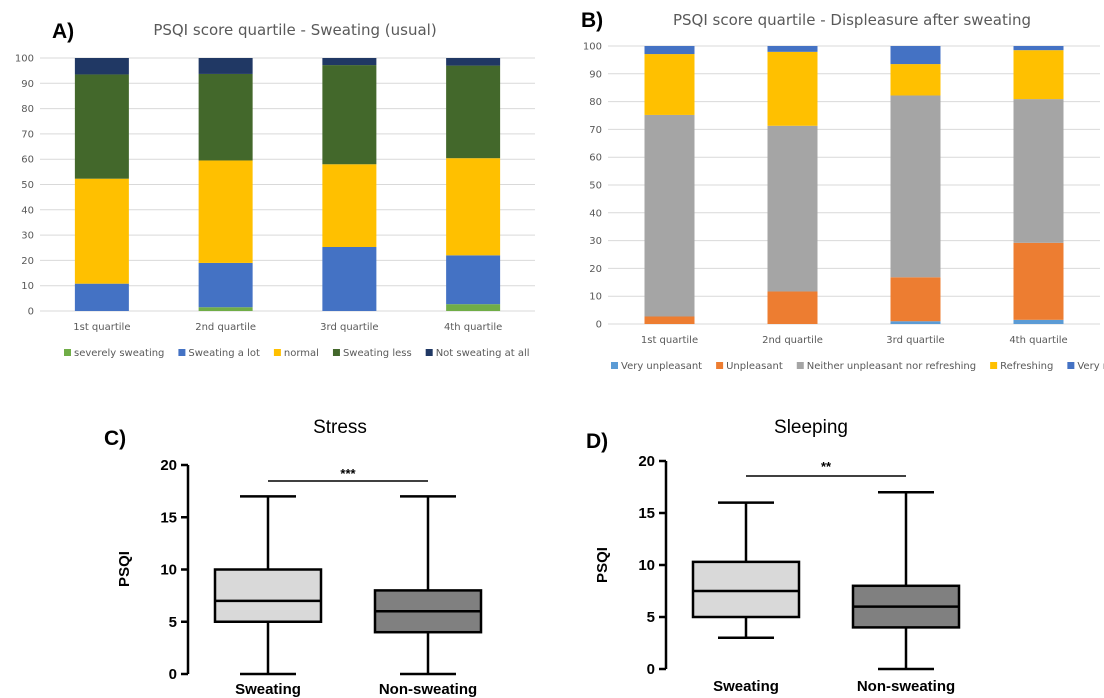 The width and height of the screenshot is (1104, 698). Describe the element at coordinates (340, 427) in the screenshot. I see `chart-title-c: Stress` at that location.